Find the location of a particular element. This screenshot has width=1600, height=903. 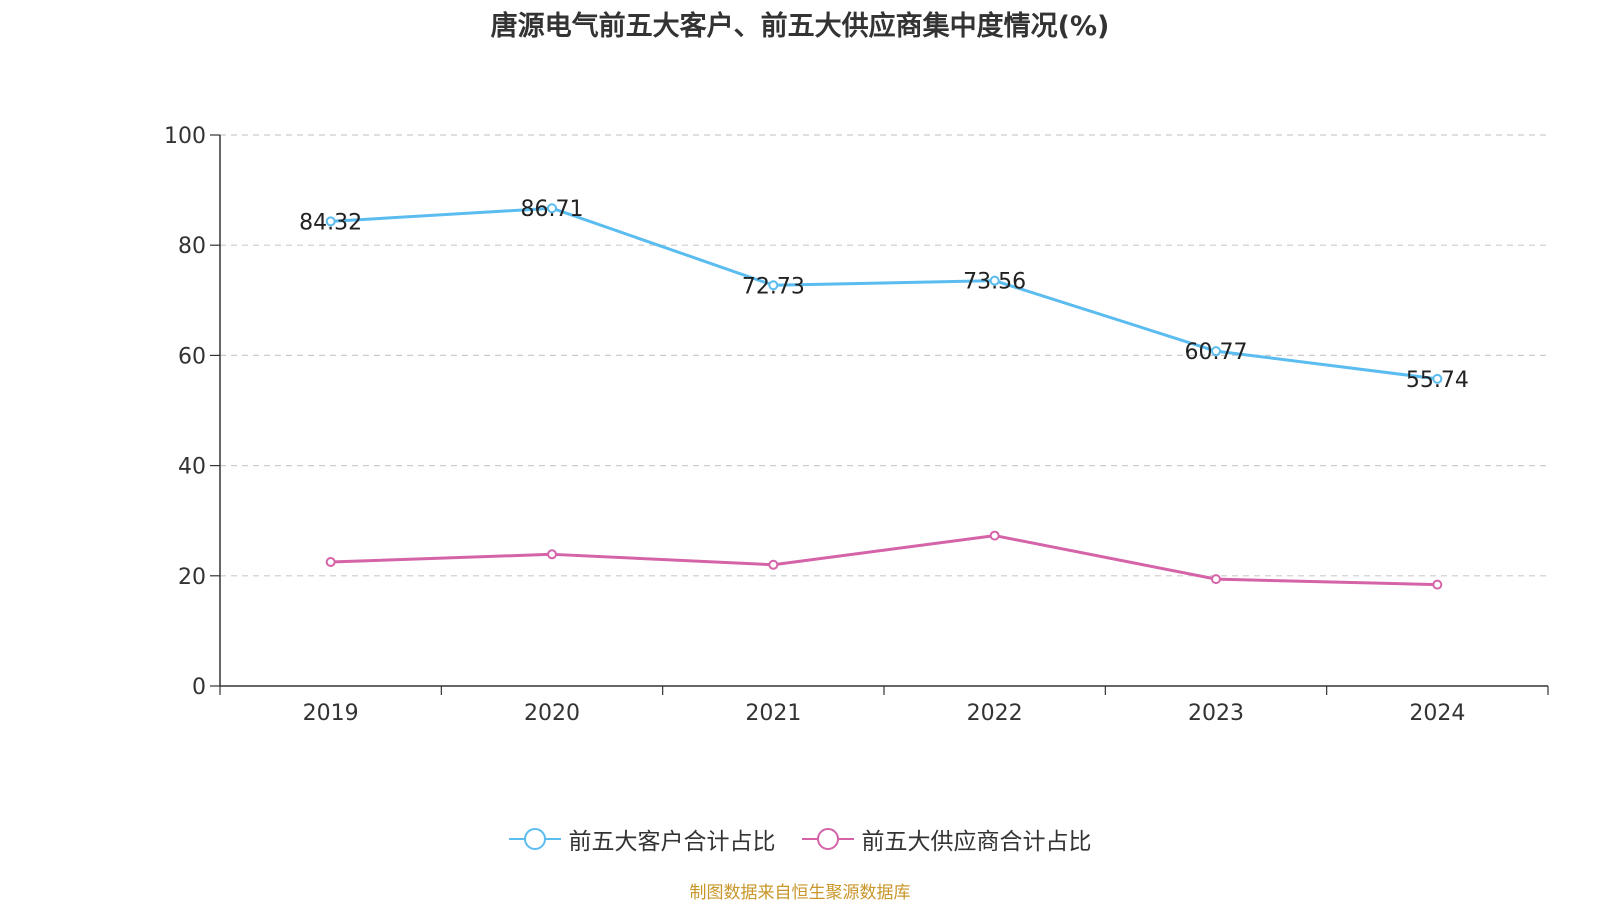

x-tick-label: 2019 is located at coordinates (331, 713).